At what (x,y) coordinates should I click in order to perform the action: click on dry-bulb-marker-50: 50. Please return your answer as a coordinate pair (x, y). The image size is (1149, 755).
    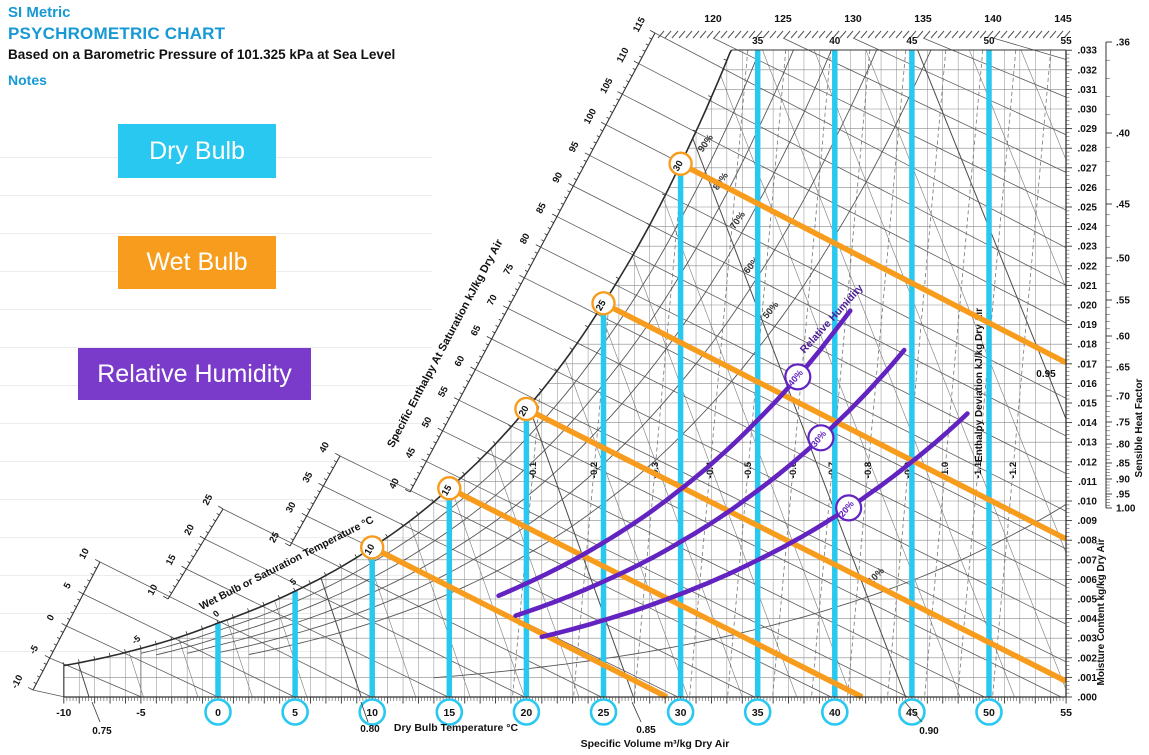
    Looking at the image, I should click on (989, 712).